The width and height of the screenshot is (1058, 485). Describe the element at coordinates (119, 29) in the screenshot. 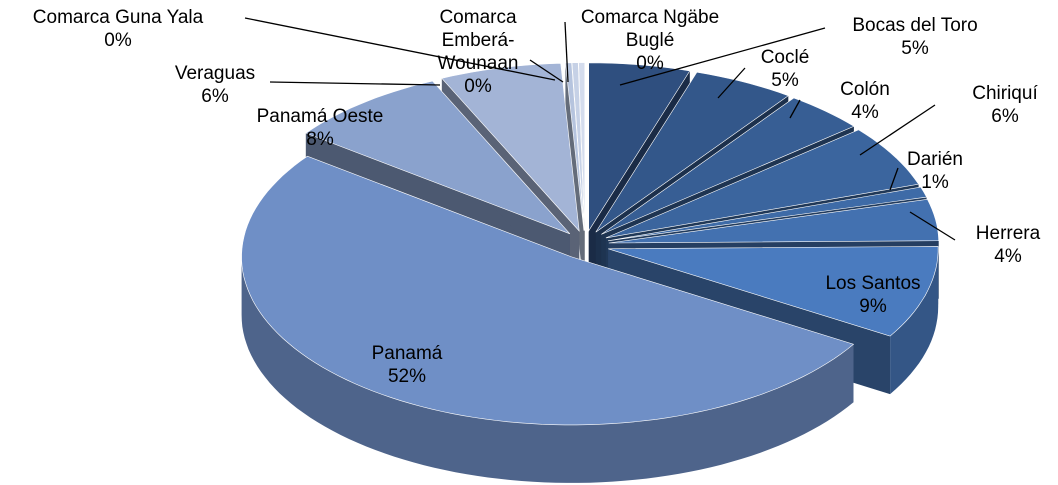

I see `slice-label: Comarca Guna Yala 0%` at that location.